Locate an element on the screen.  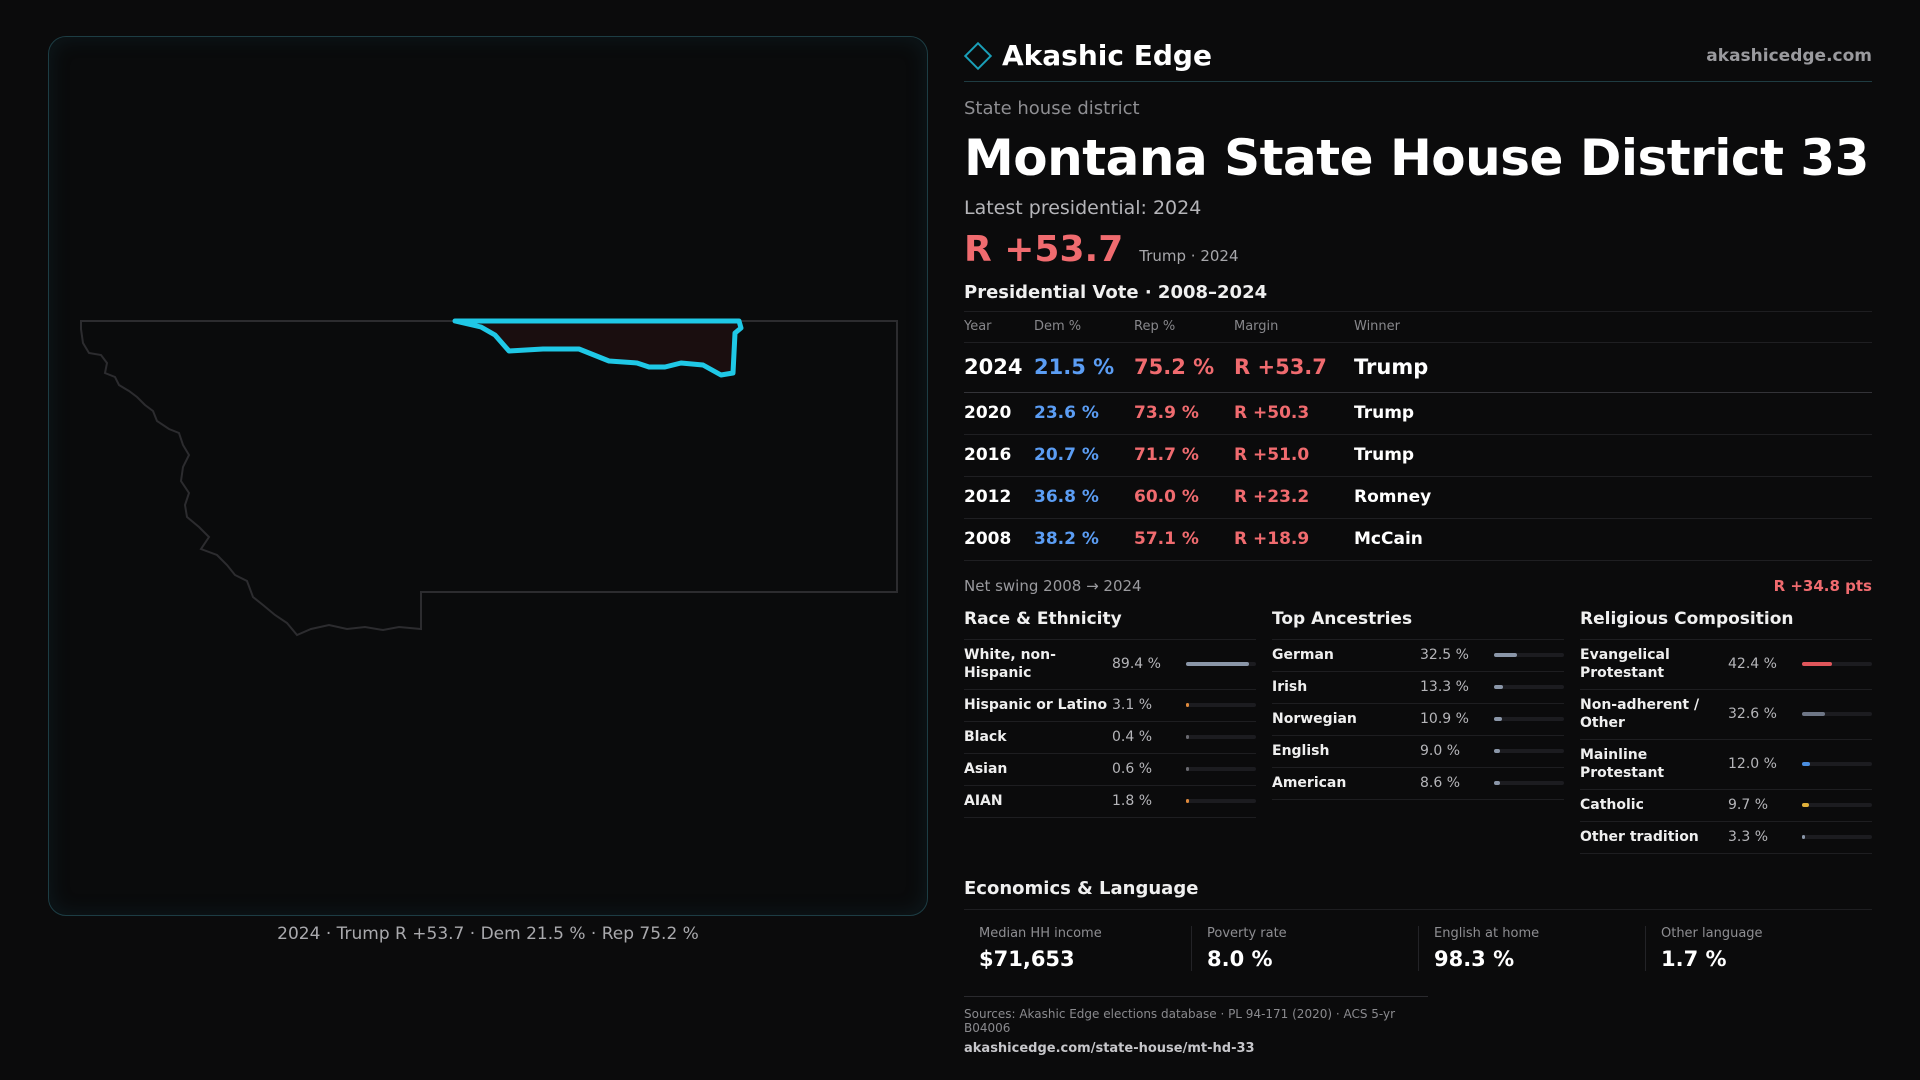
col-year-header: Year is located at coordinates (999, 327).